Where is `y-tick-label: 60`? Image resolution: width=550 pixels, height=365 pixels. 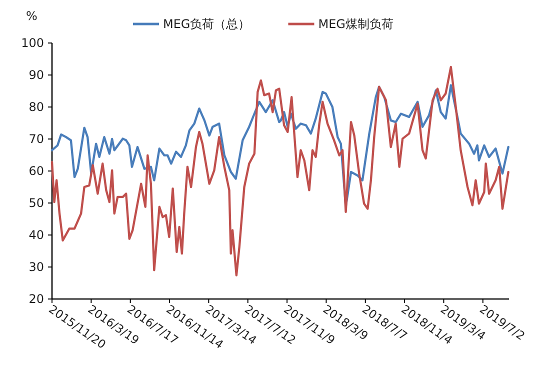
y-tick-label: 60 is located at coordinates (36, 171).